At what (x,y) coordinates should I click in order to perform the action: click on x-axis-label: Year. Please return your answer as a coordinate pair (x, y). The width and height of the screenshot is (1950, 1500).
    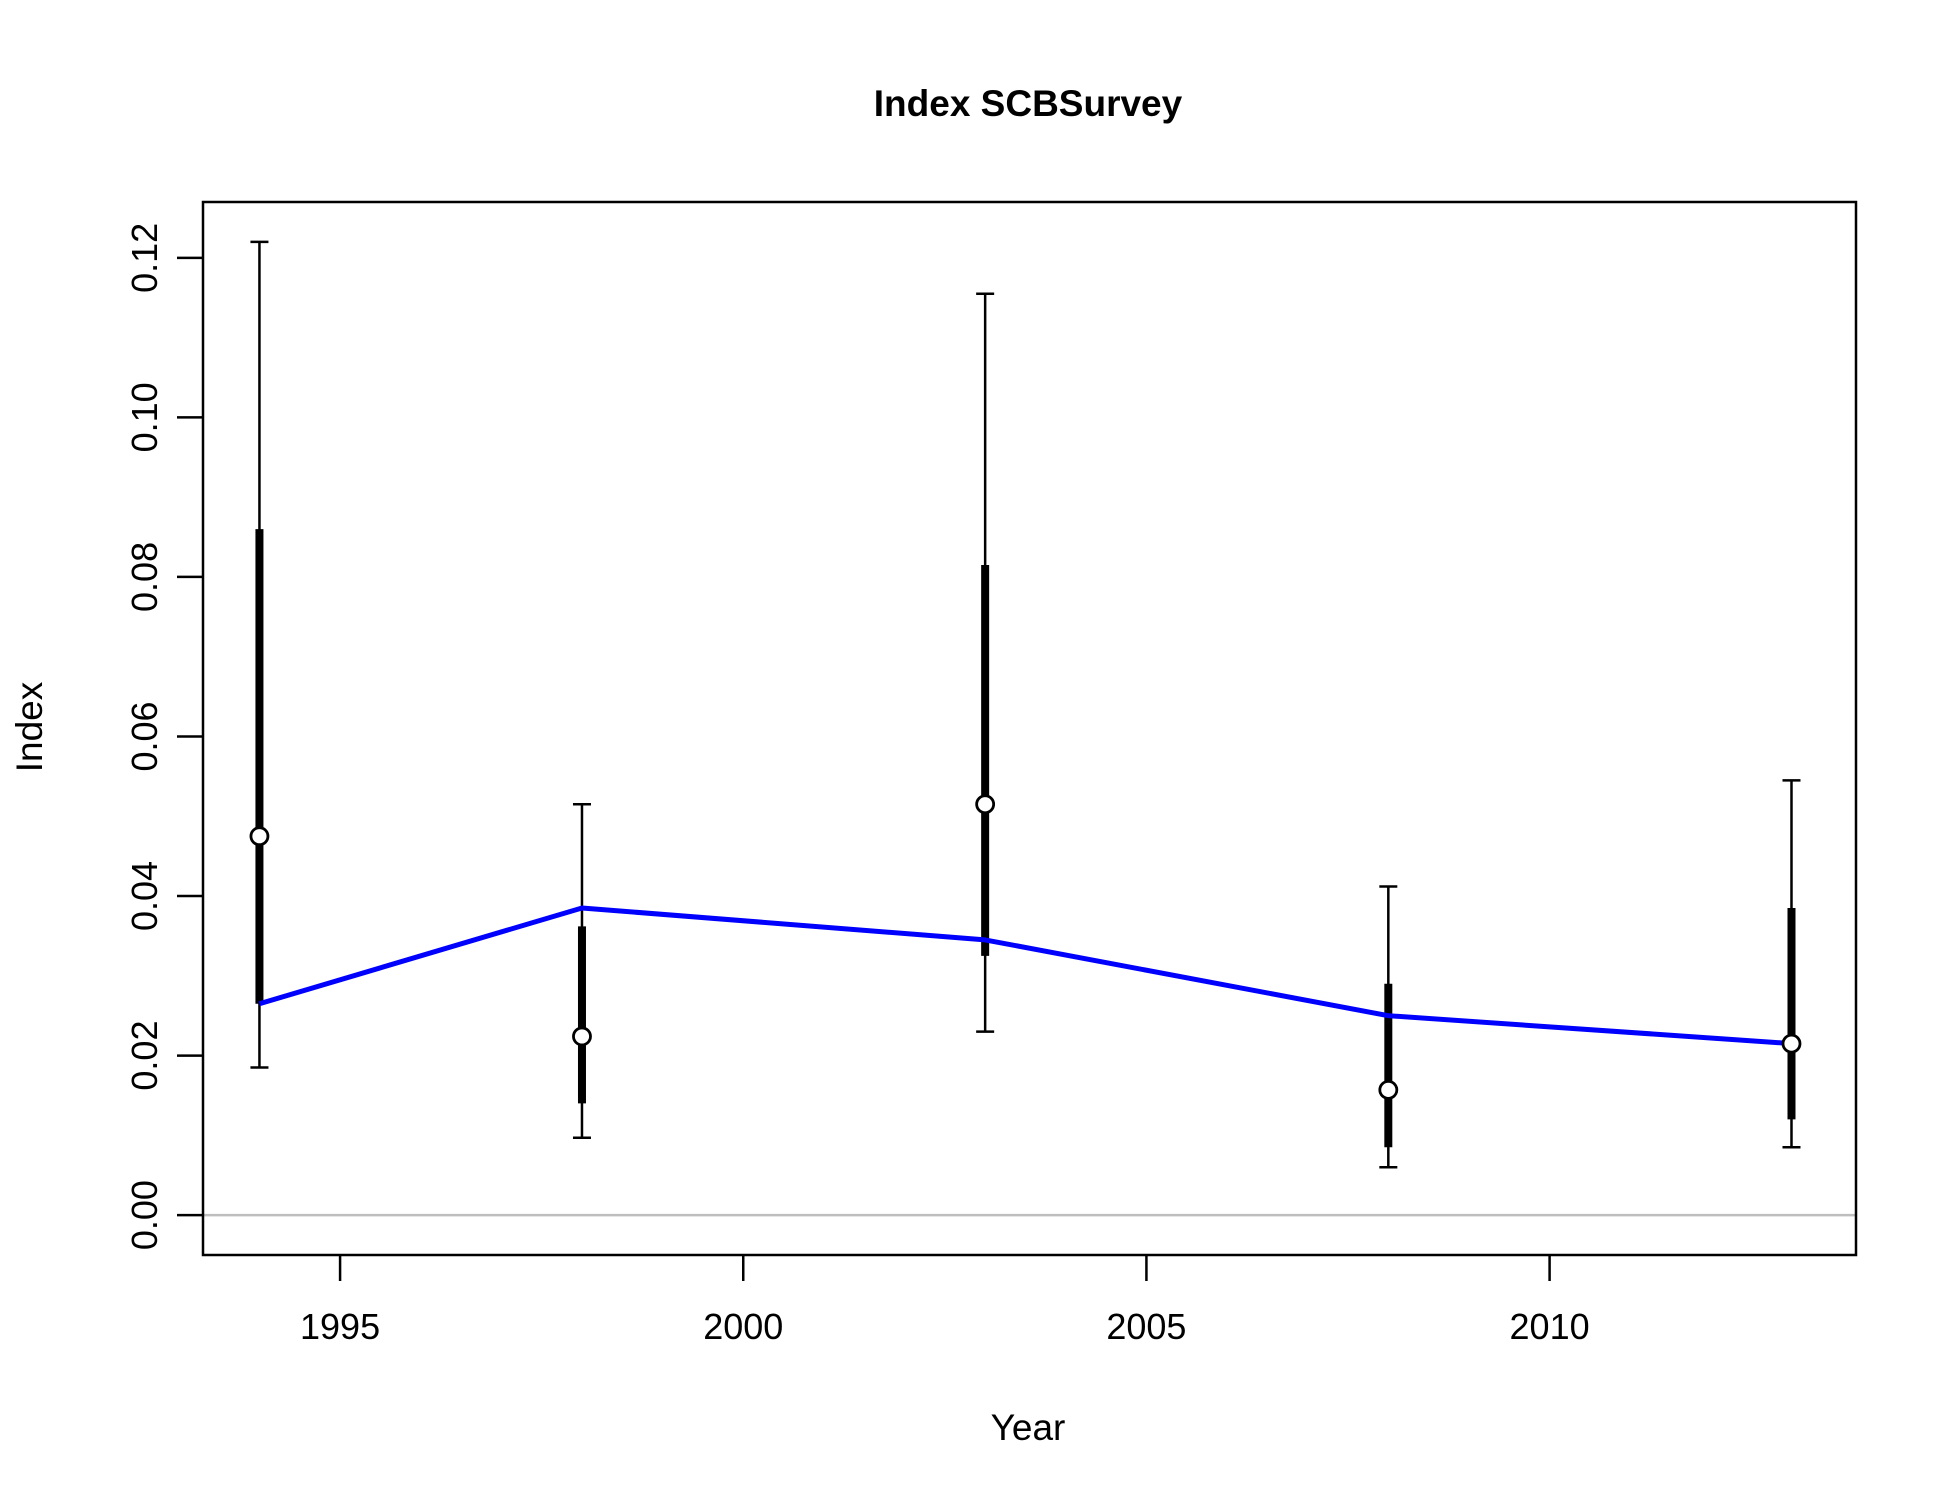
    Looking at the image, I should click on (1028, 1427).